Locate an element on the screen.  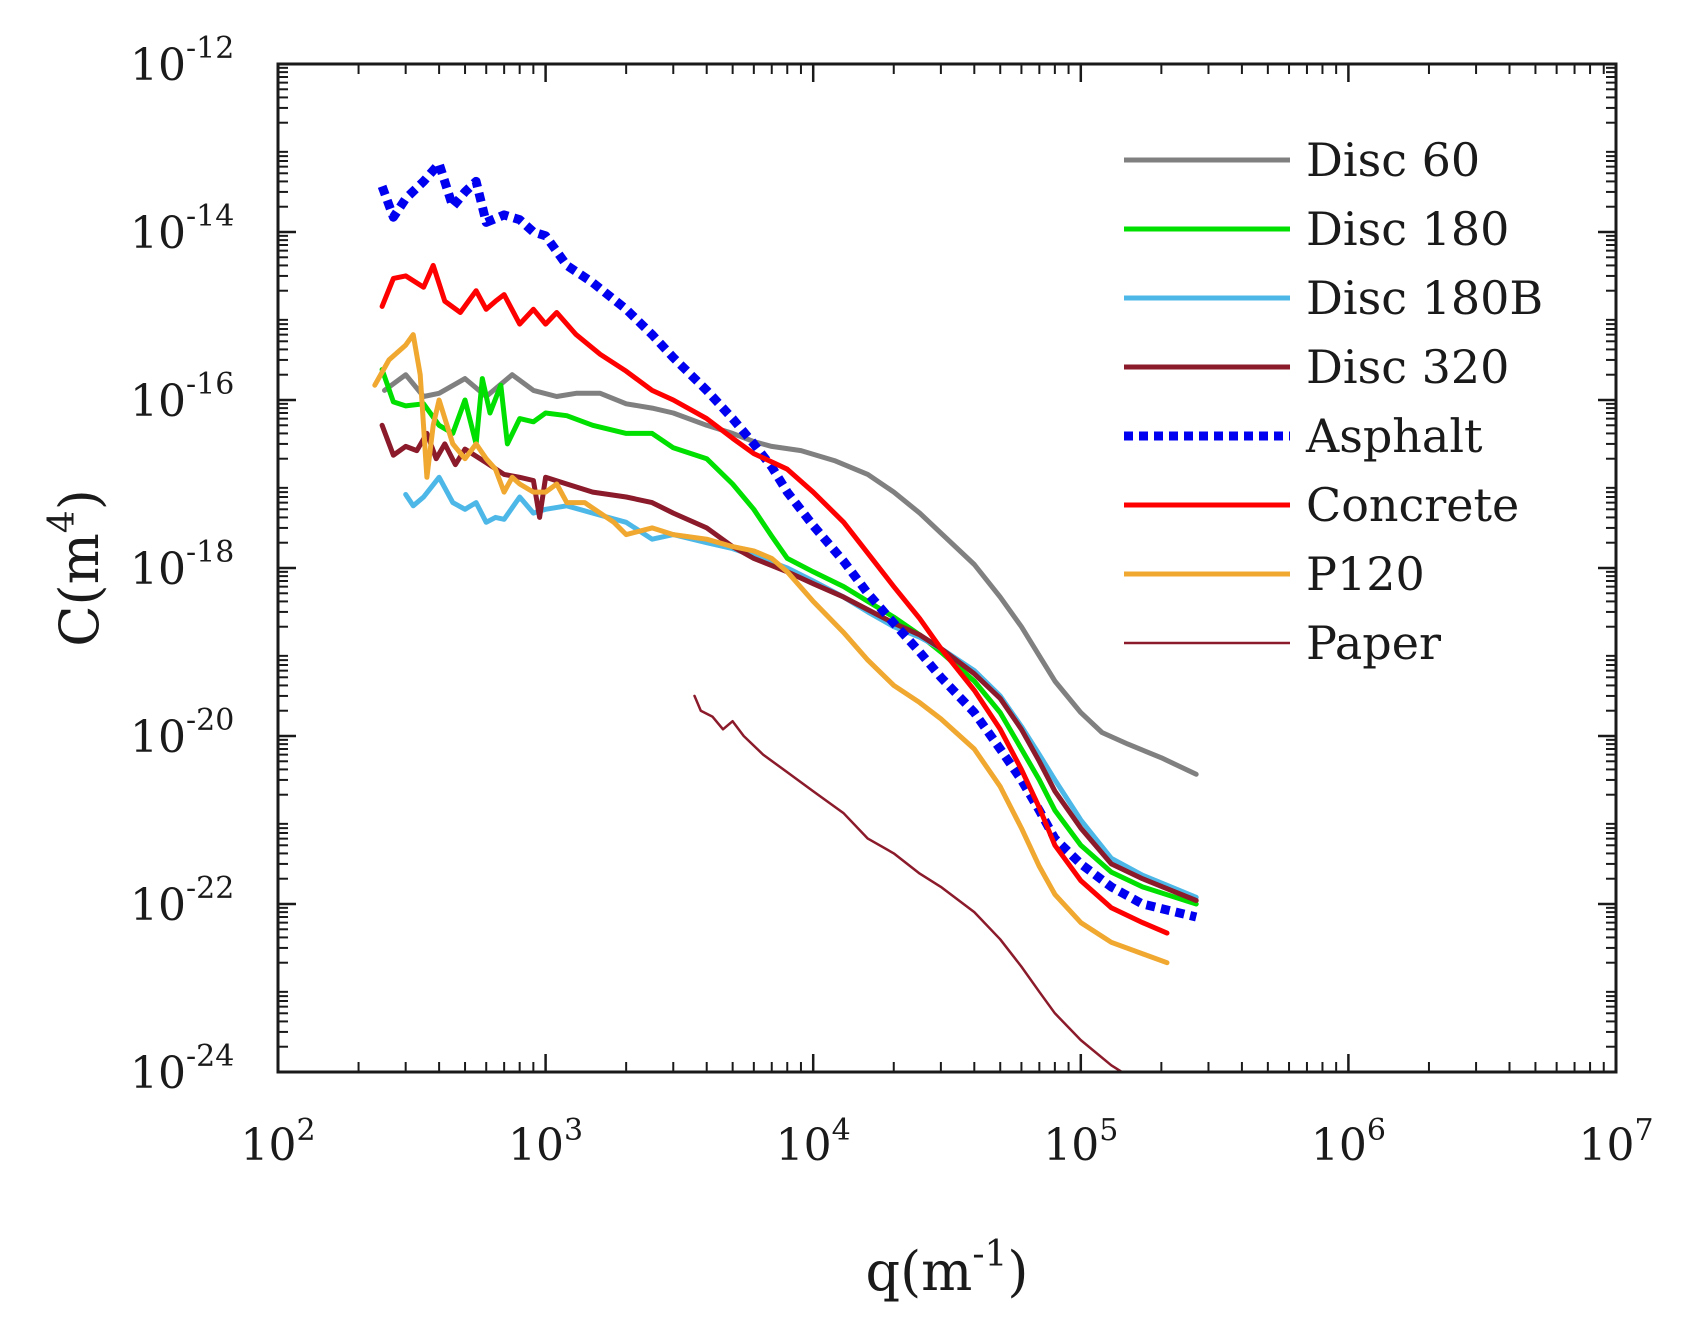
series-line-paper is located at coordinates (909, 883).